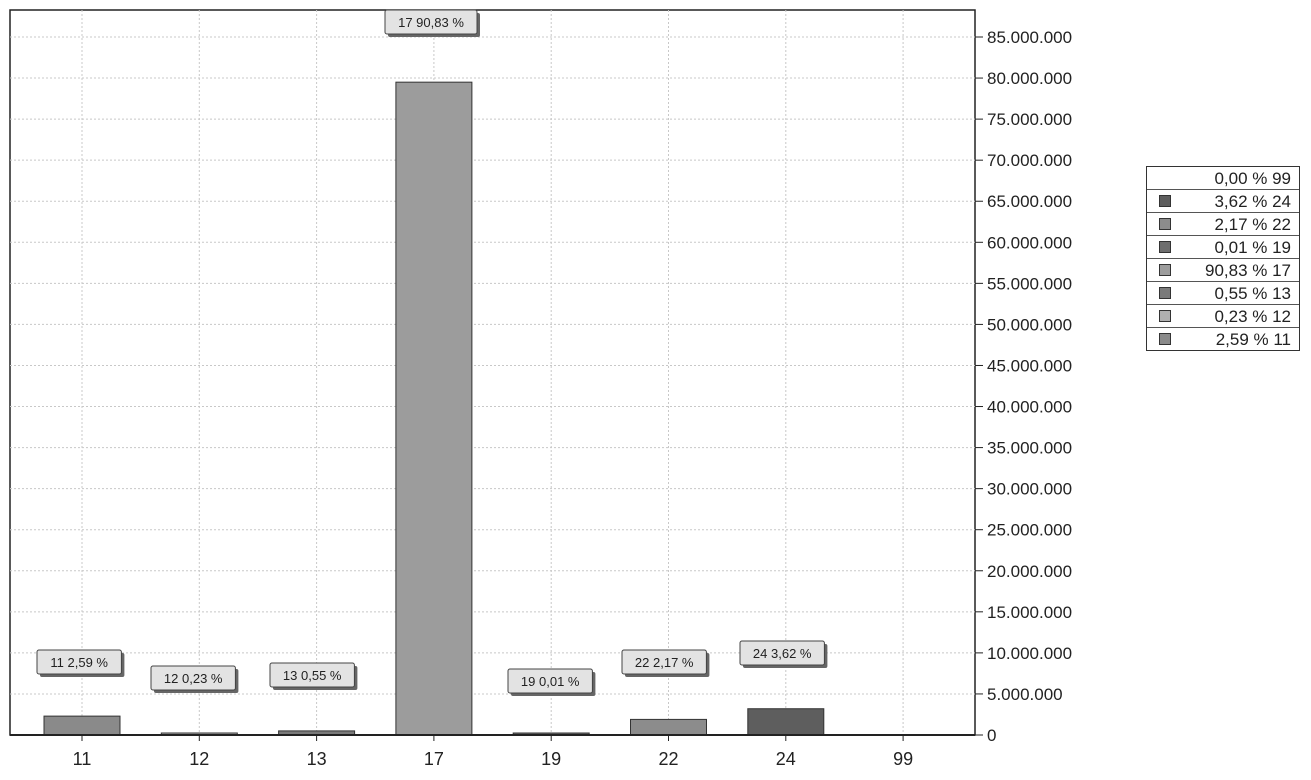  I want to click on y-tick-label: 0, so click(991, 735).